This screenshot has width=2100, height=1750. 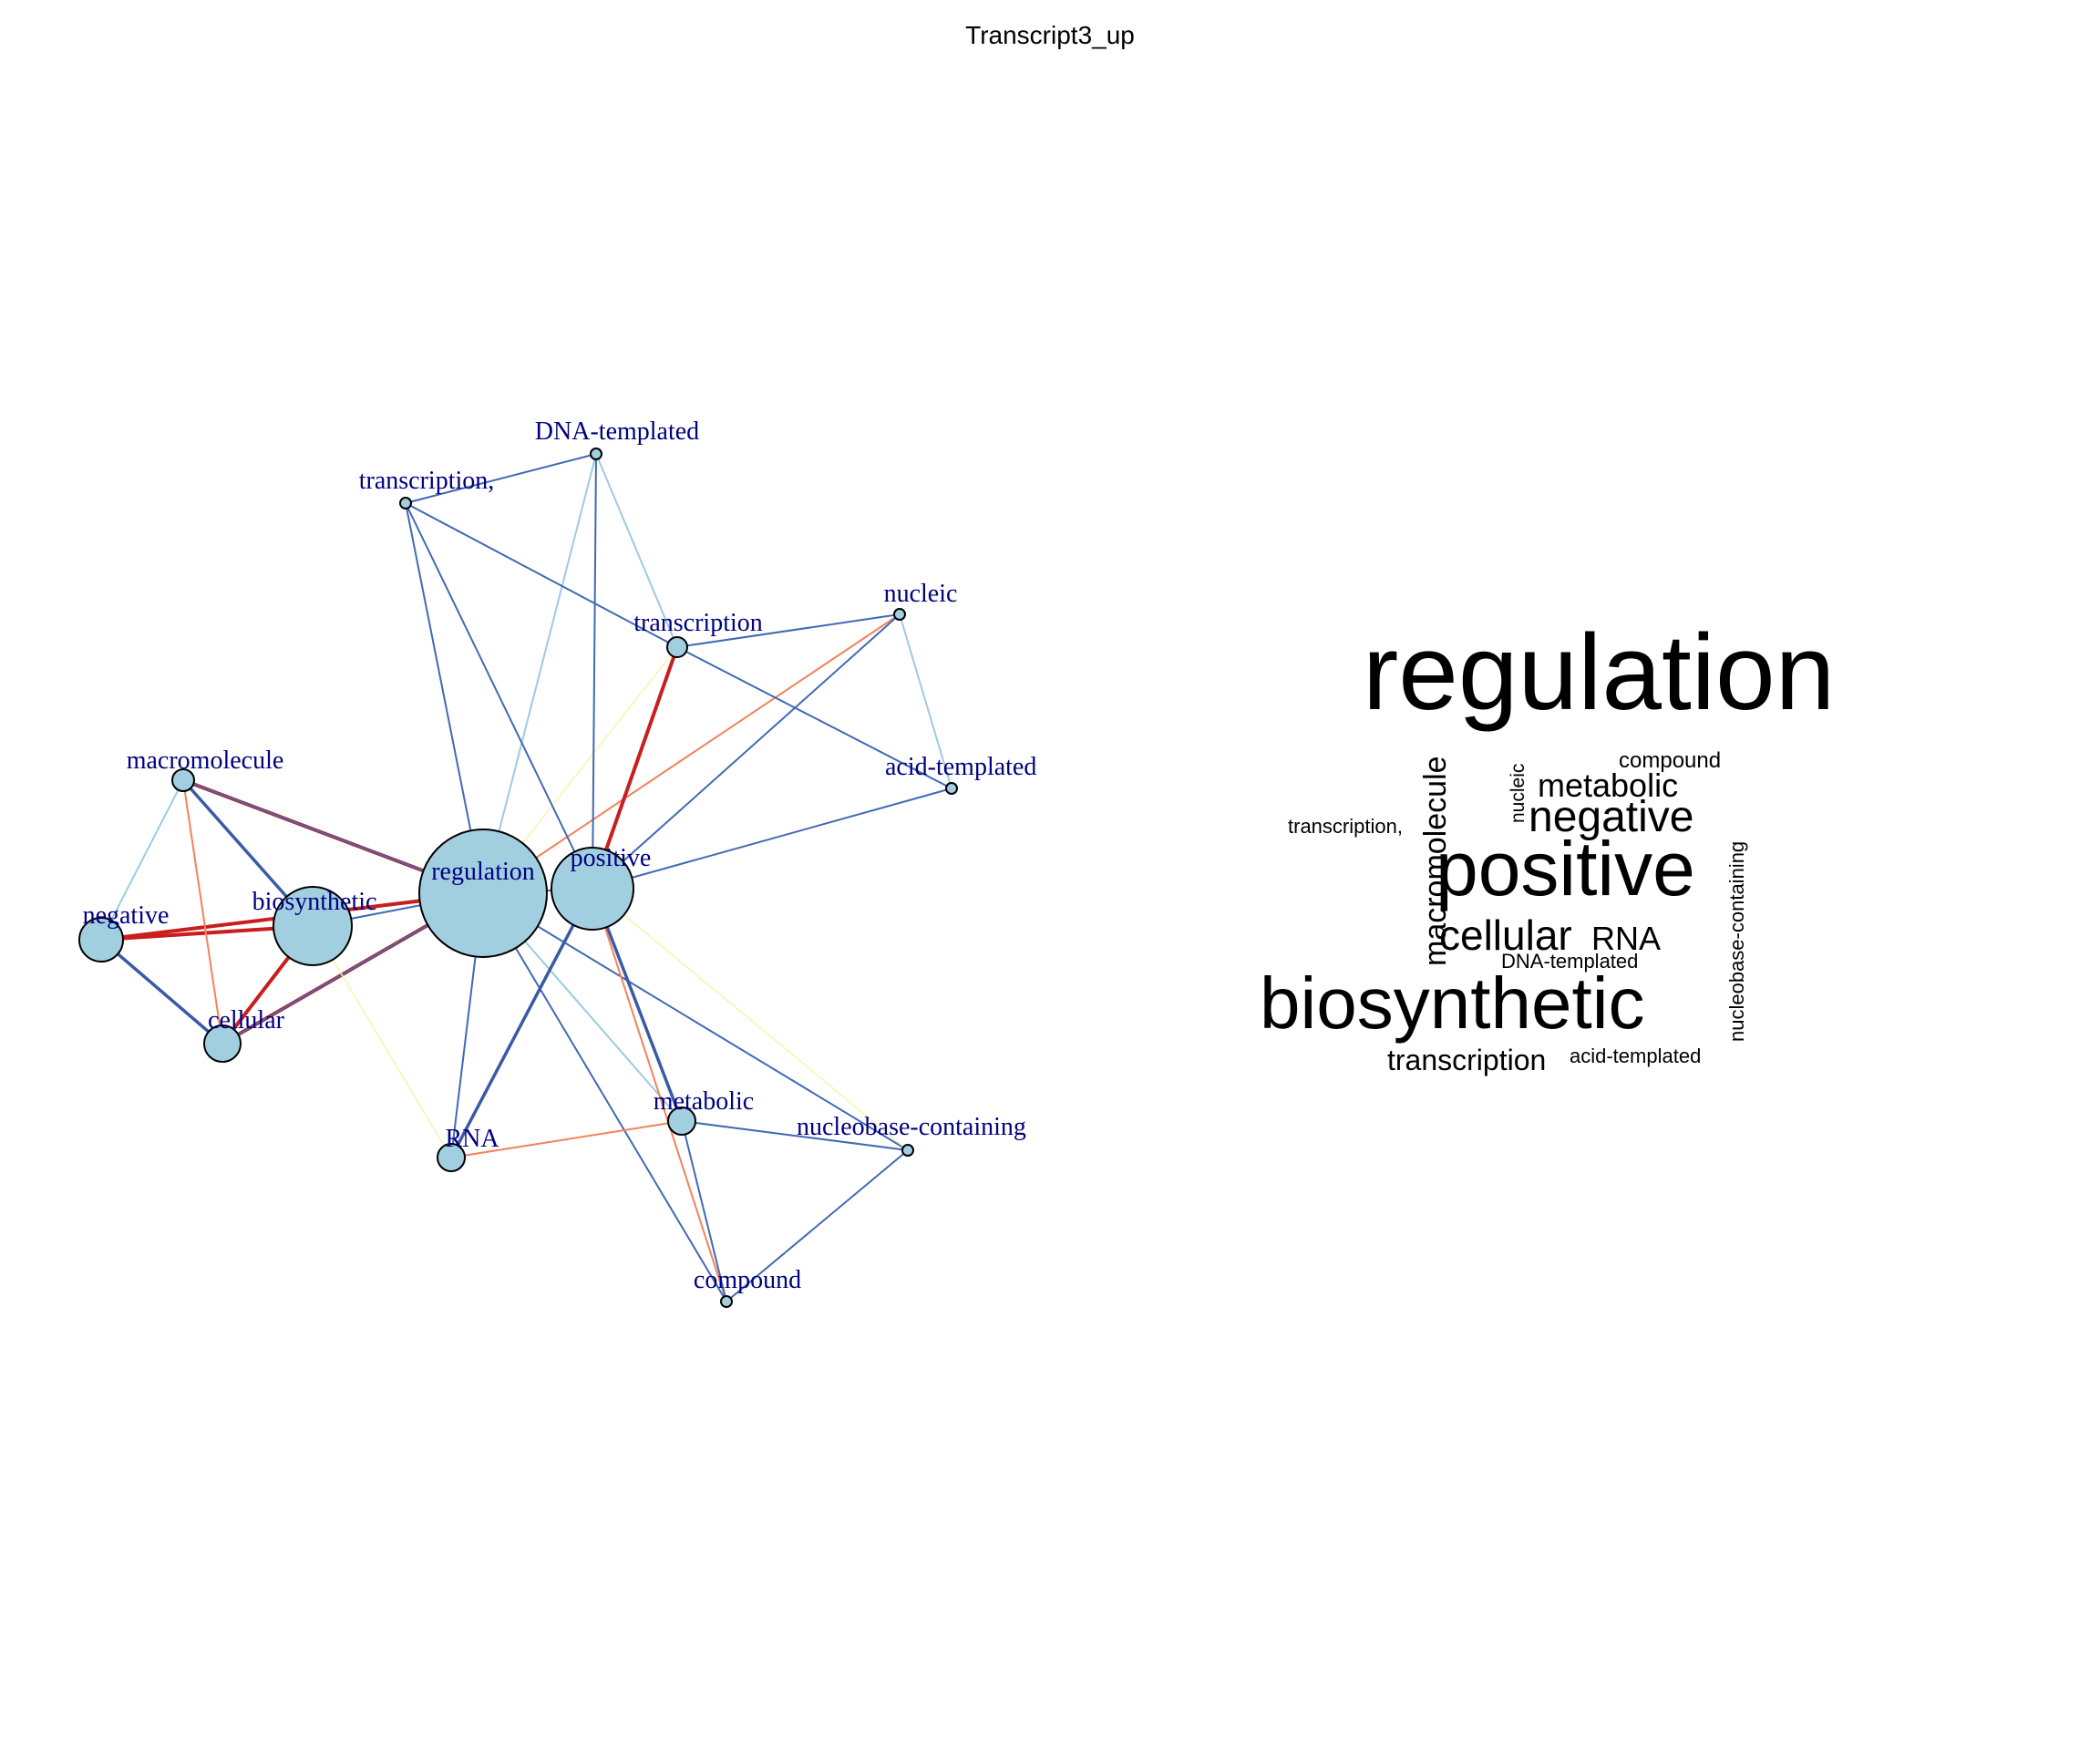 I want to click on node-label-metabolic: metabolic, so click(x=704, y=1102).